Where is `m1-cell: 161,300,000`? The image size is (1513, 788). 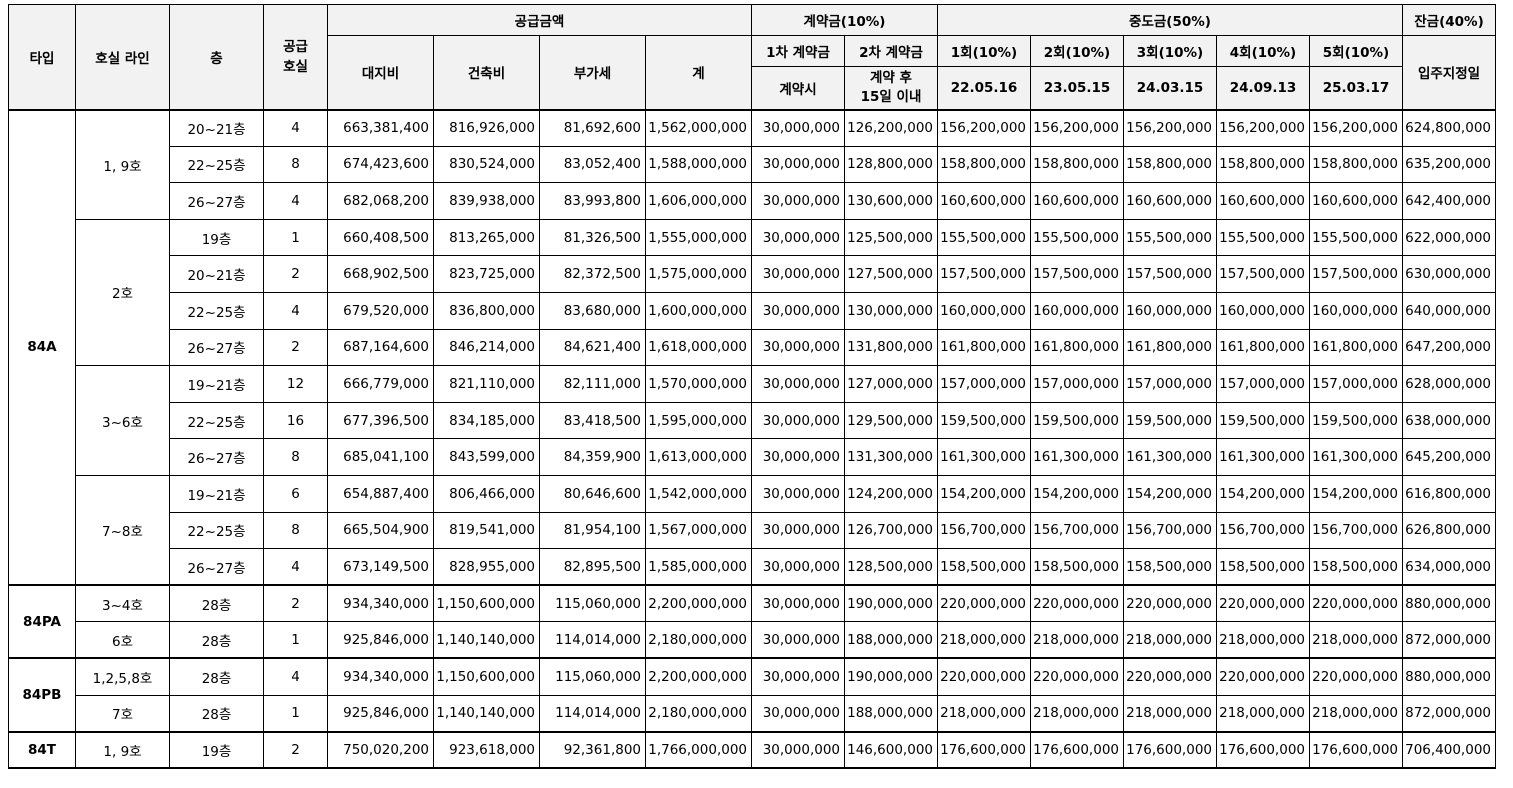 m1-cell: 161,300,000 is located at coordinates (984, 457).